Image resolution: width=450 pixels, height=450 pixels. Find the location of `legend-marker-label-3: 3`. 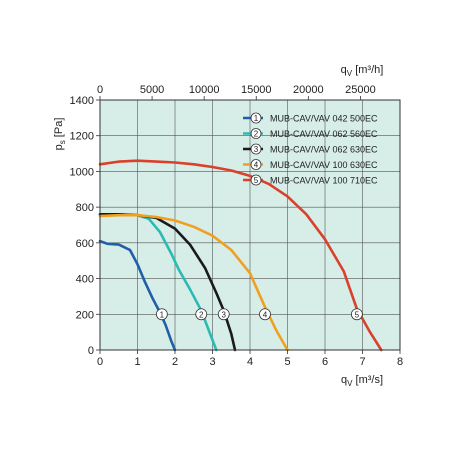

legend-marker-label-3: 3 is located at coordinates (256, 149).